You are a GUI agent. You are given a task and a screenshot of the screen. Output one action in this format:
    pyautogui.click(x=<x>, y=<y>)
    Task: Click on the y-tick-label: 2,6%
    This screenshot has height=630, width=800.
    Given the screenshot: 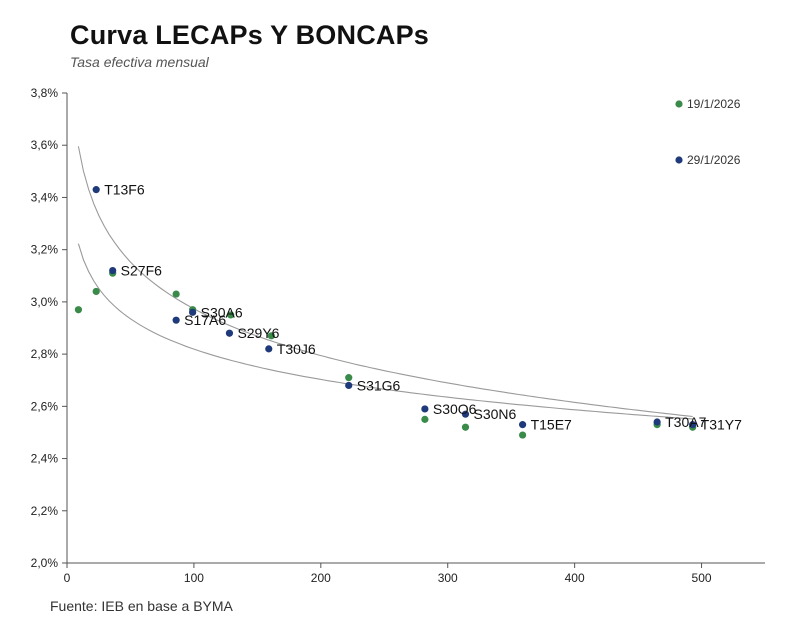 What is the action you would take?
    pyautogui.click(x=45, y=406)
    